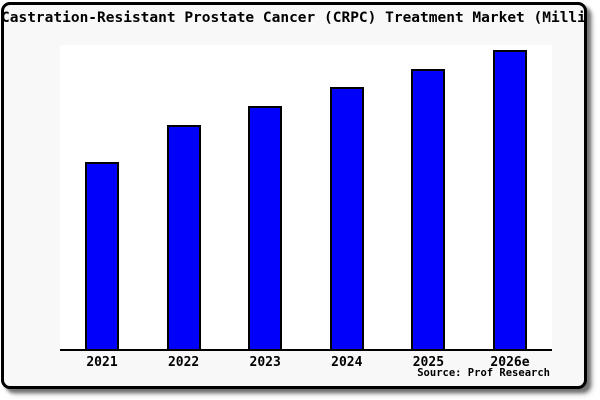  I want to click on x-axis-label-2023: 2023, so click(265, 362).